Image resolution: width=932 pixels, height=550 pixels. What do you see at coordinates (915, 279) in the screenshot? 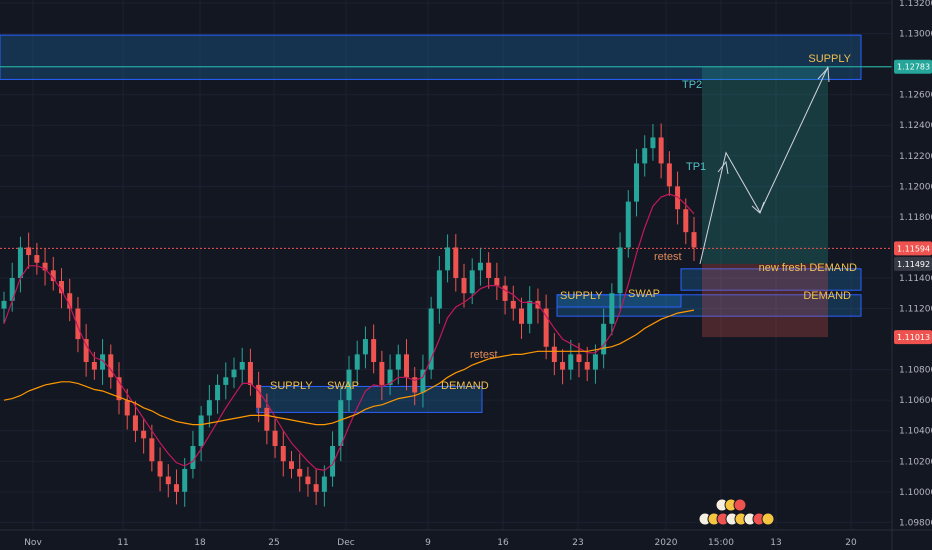
I see `price-tick-label: 1.11400` at bounding box center [915, 279].